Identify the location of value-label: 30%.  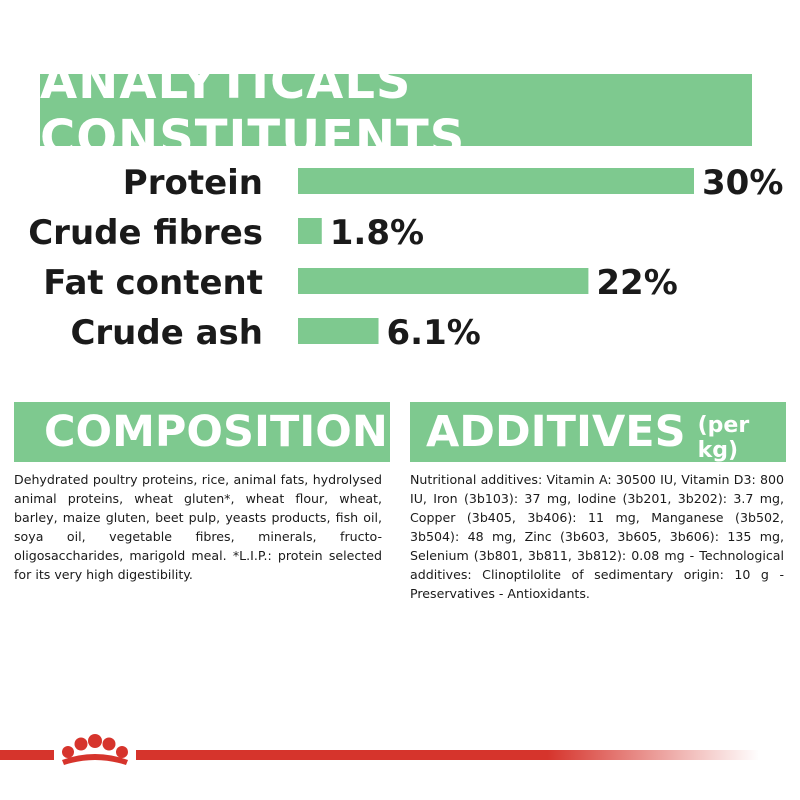
(742, 183).